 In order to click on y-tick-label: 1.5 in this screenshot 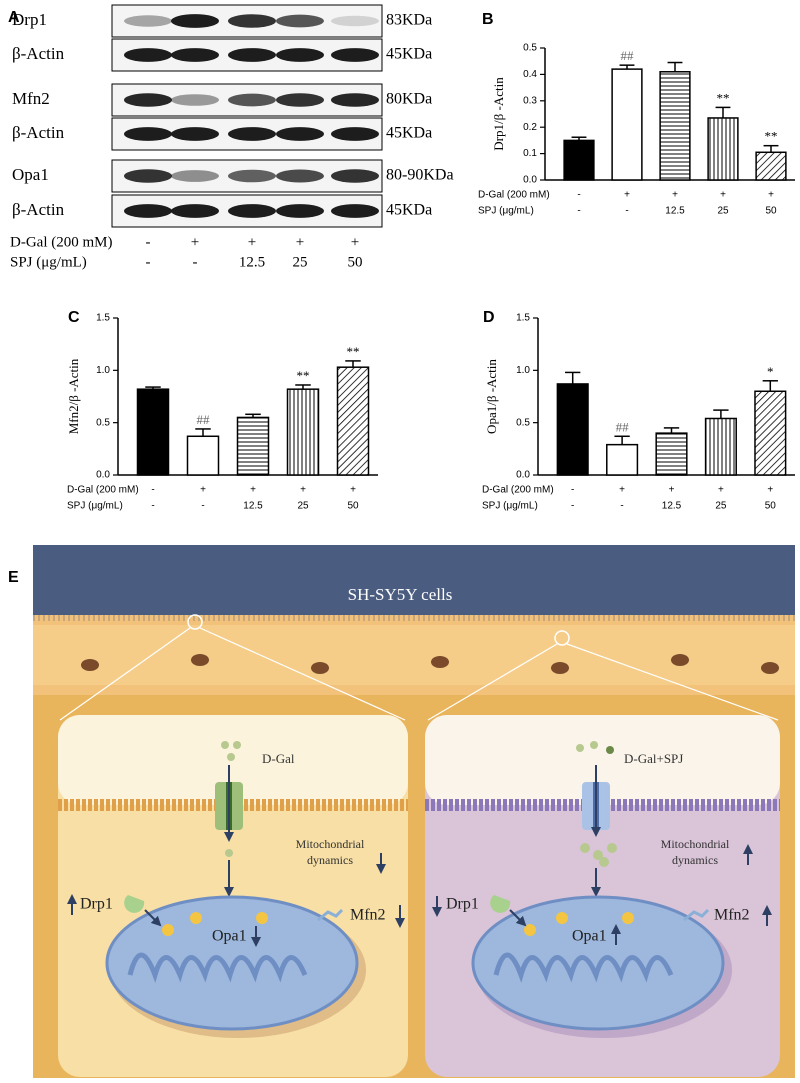, I will do `click(103, 318)`.